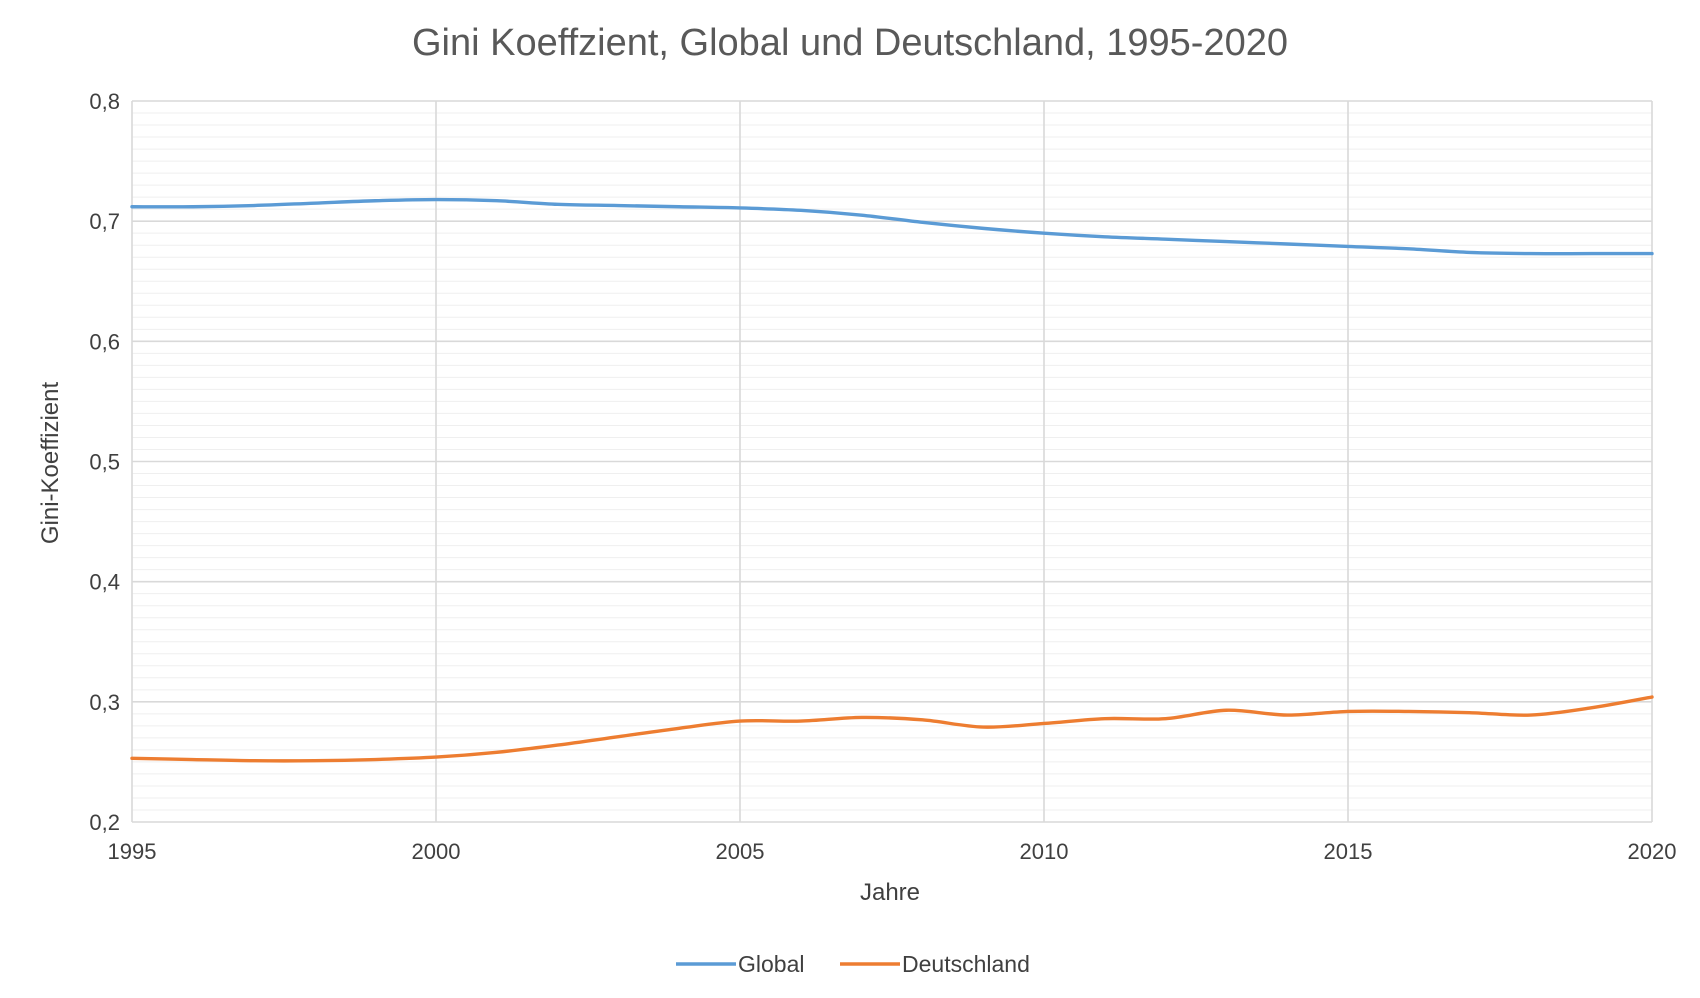  I want to click on y-tick-label: 0,2, so click(104, 822).